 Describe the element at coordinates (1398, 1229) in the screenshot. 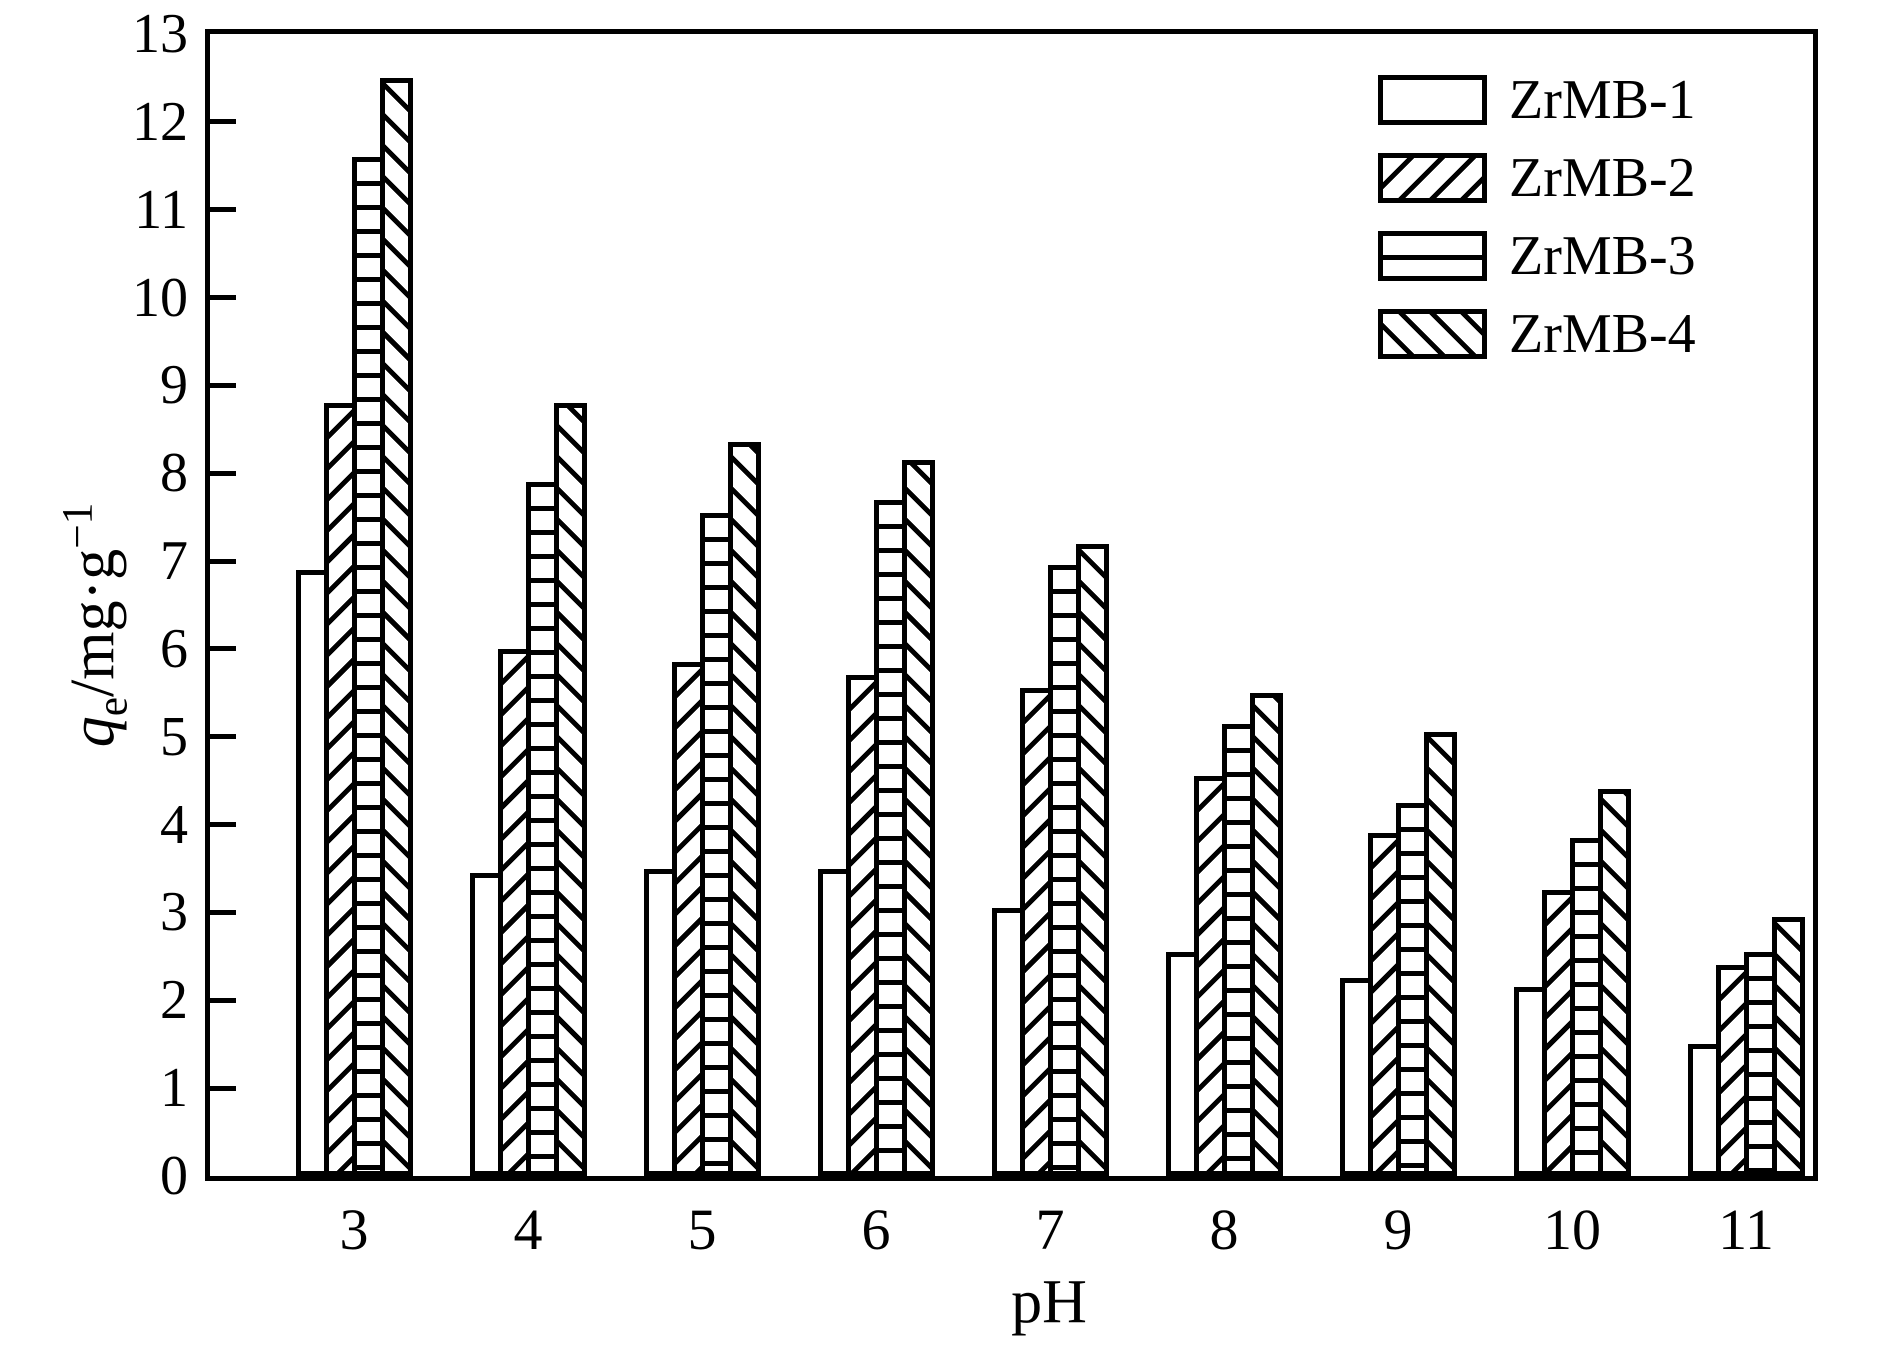

I see `x-tick-label: 9` at that location.